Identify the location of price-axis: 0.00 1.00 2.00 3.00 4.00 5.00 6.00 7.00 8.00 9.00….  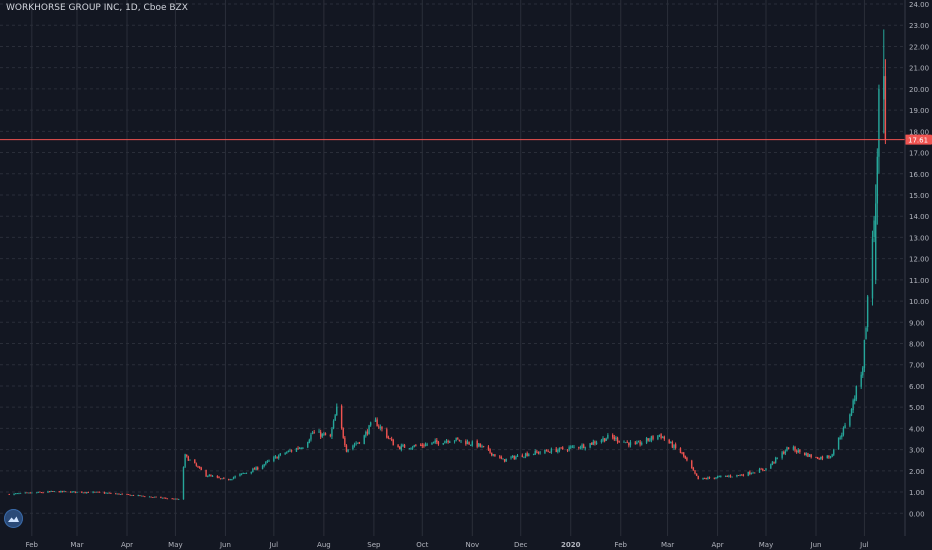
(916, 268).